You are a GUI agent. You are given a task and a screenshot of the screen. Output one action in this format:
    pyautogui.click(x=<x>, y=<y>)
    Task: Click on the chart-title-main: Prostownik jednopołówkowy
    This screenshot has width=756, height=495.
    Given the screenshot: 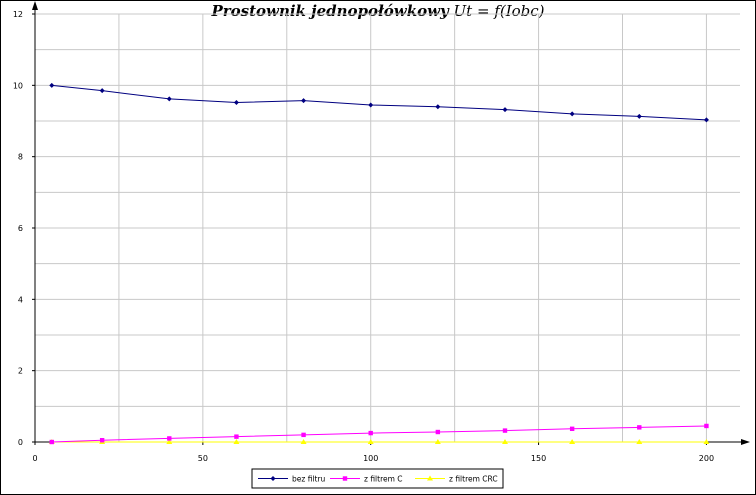 What is the action you would take?
    pyautogui.click(x=330, y=11)
    